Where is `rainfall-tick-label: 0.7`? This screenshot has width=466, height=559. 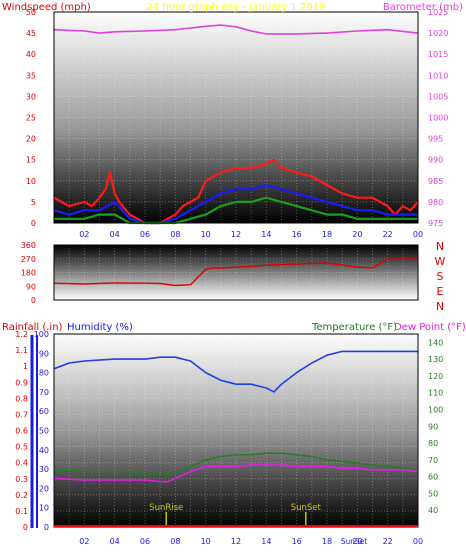
rainfall-tick-label: 0.7 is located at coordinates (21, 414).